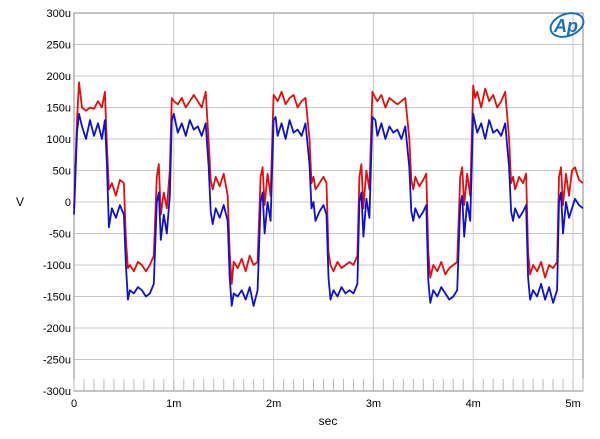  What do you see at coordinates (62, 172) in the screenshot?
I see `y-tick-label: 50u` at bounding box center [62, 172].